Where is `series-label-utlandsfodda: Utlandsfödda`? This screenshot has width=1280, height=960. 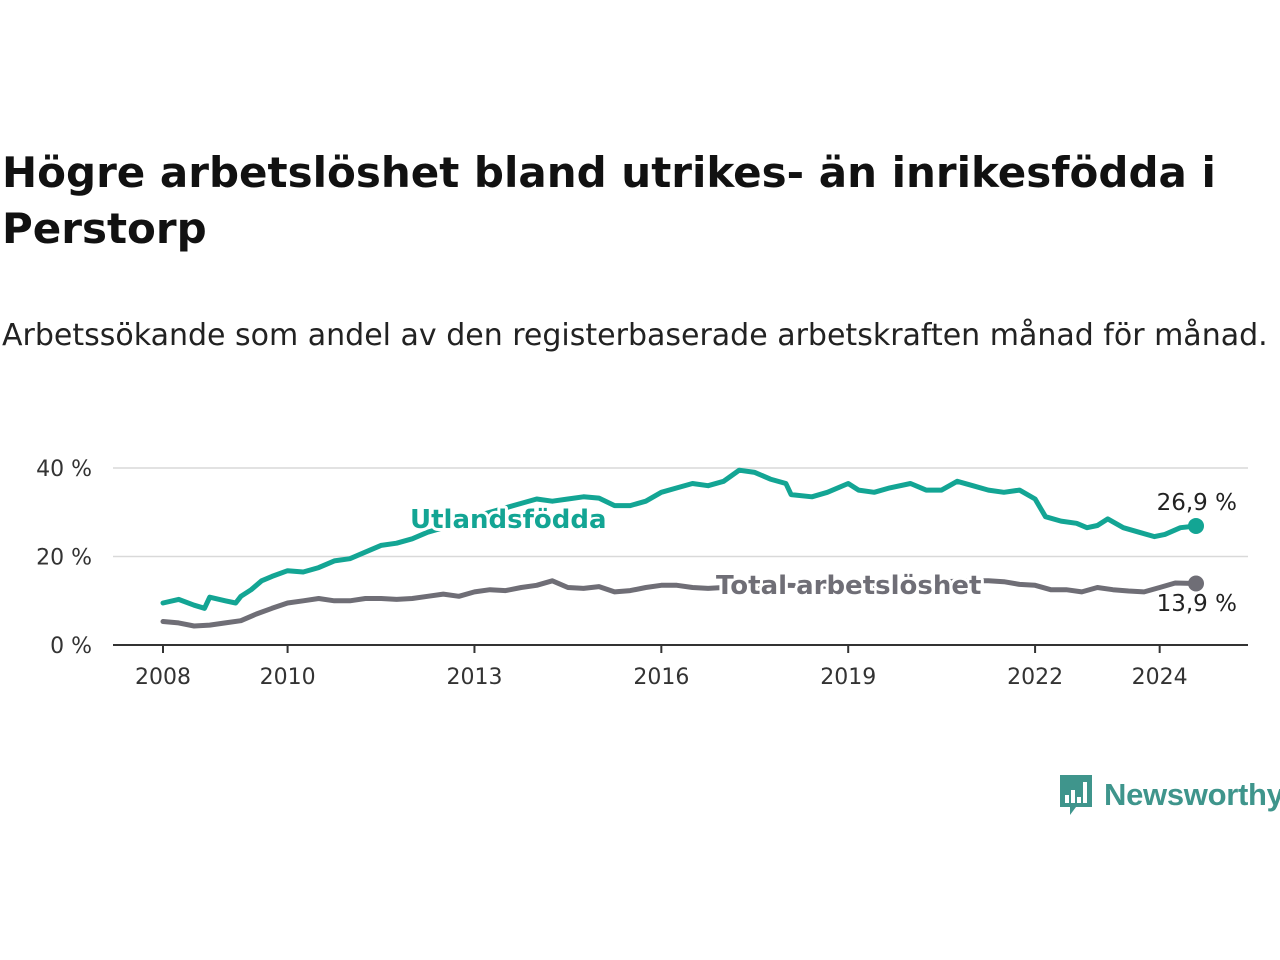
series-label-utlandsfodda: Utlandsfödda is located at coordinates (508, 520).